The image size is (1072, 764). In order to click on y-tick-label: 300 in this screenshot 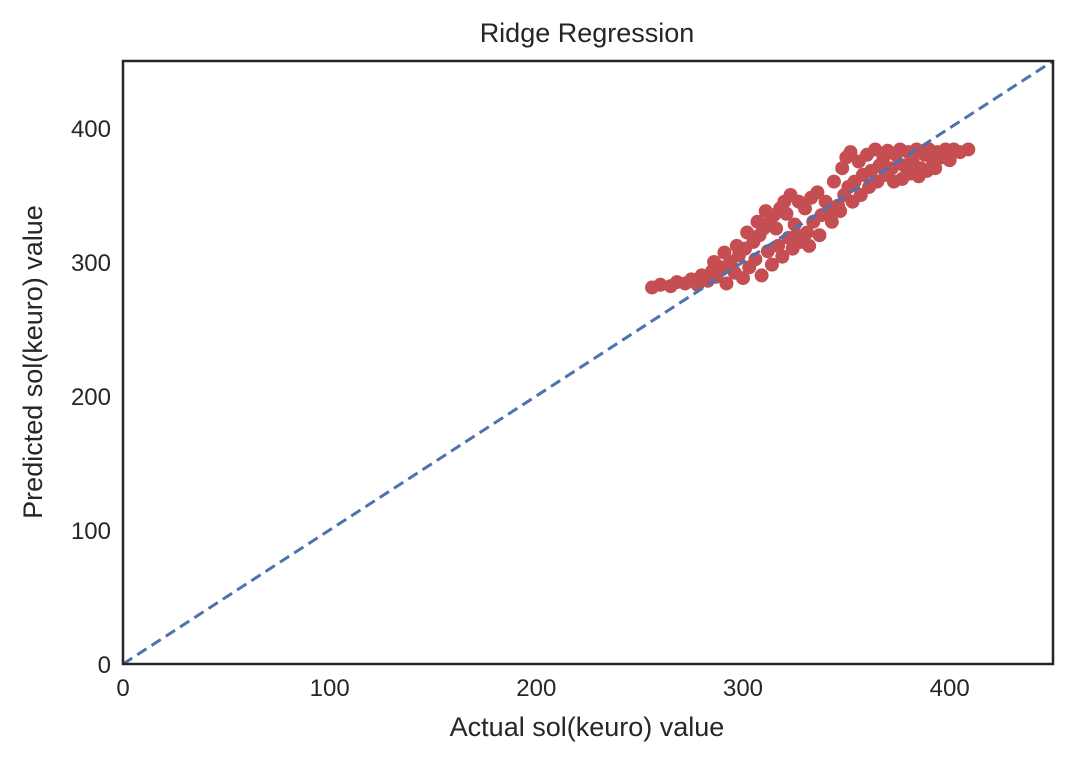, I will do `click(91, 263)`.